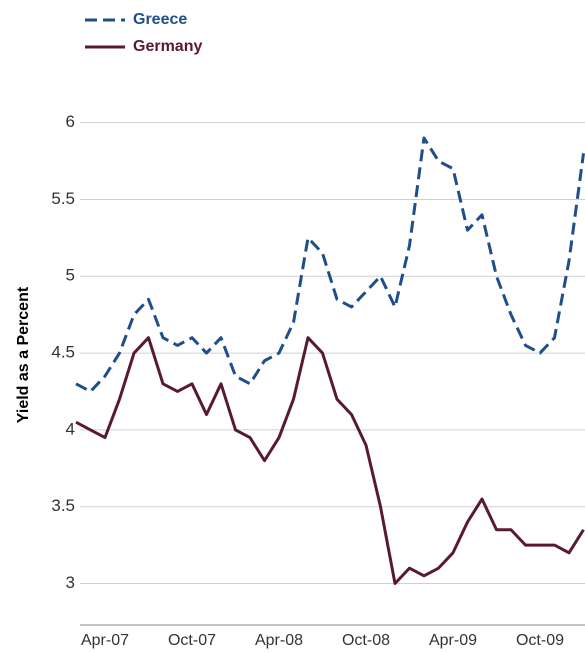 This screenshot has height=653, width=585. Describe the element at coordinates (105, 640) in the screenshot. I see `x-tick-label: Apr-07` at that location.